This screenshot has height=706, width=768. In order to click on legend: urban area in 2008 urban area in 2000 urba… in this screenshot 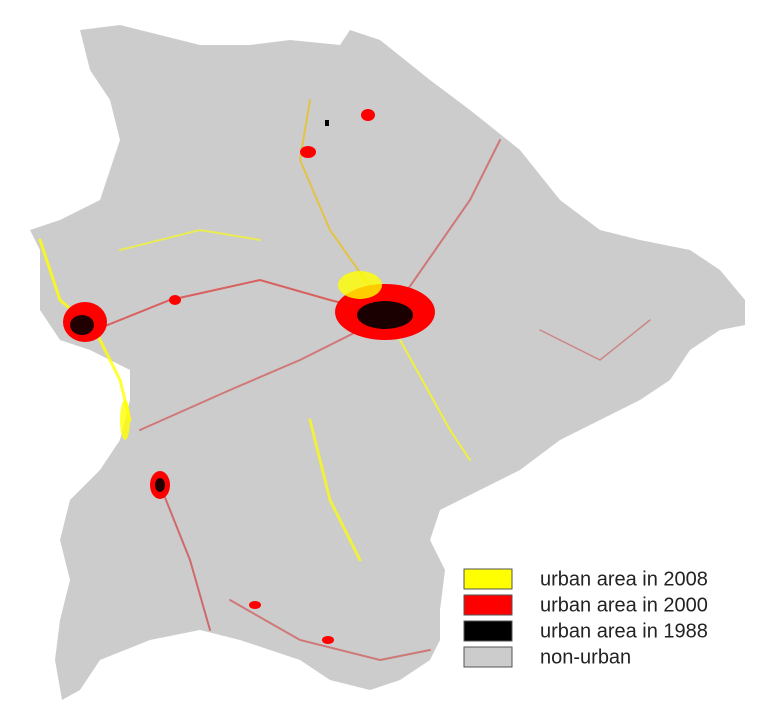, I will do `click(585, 618)`.